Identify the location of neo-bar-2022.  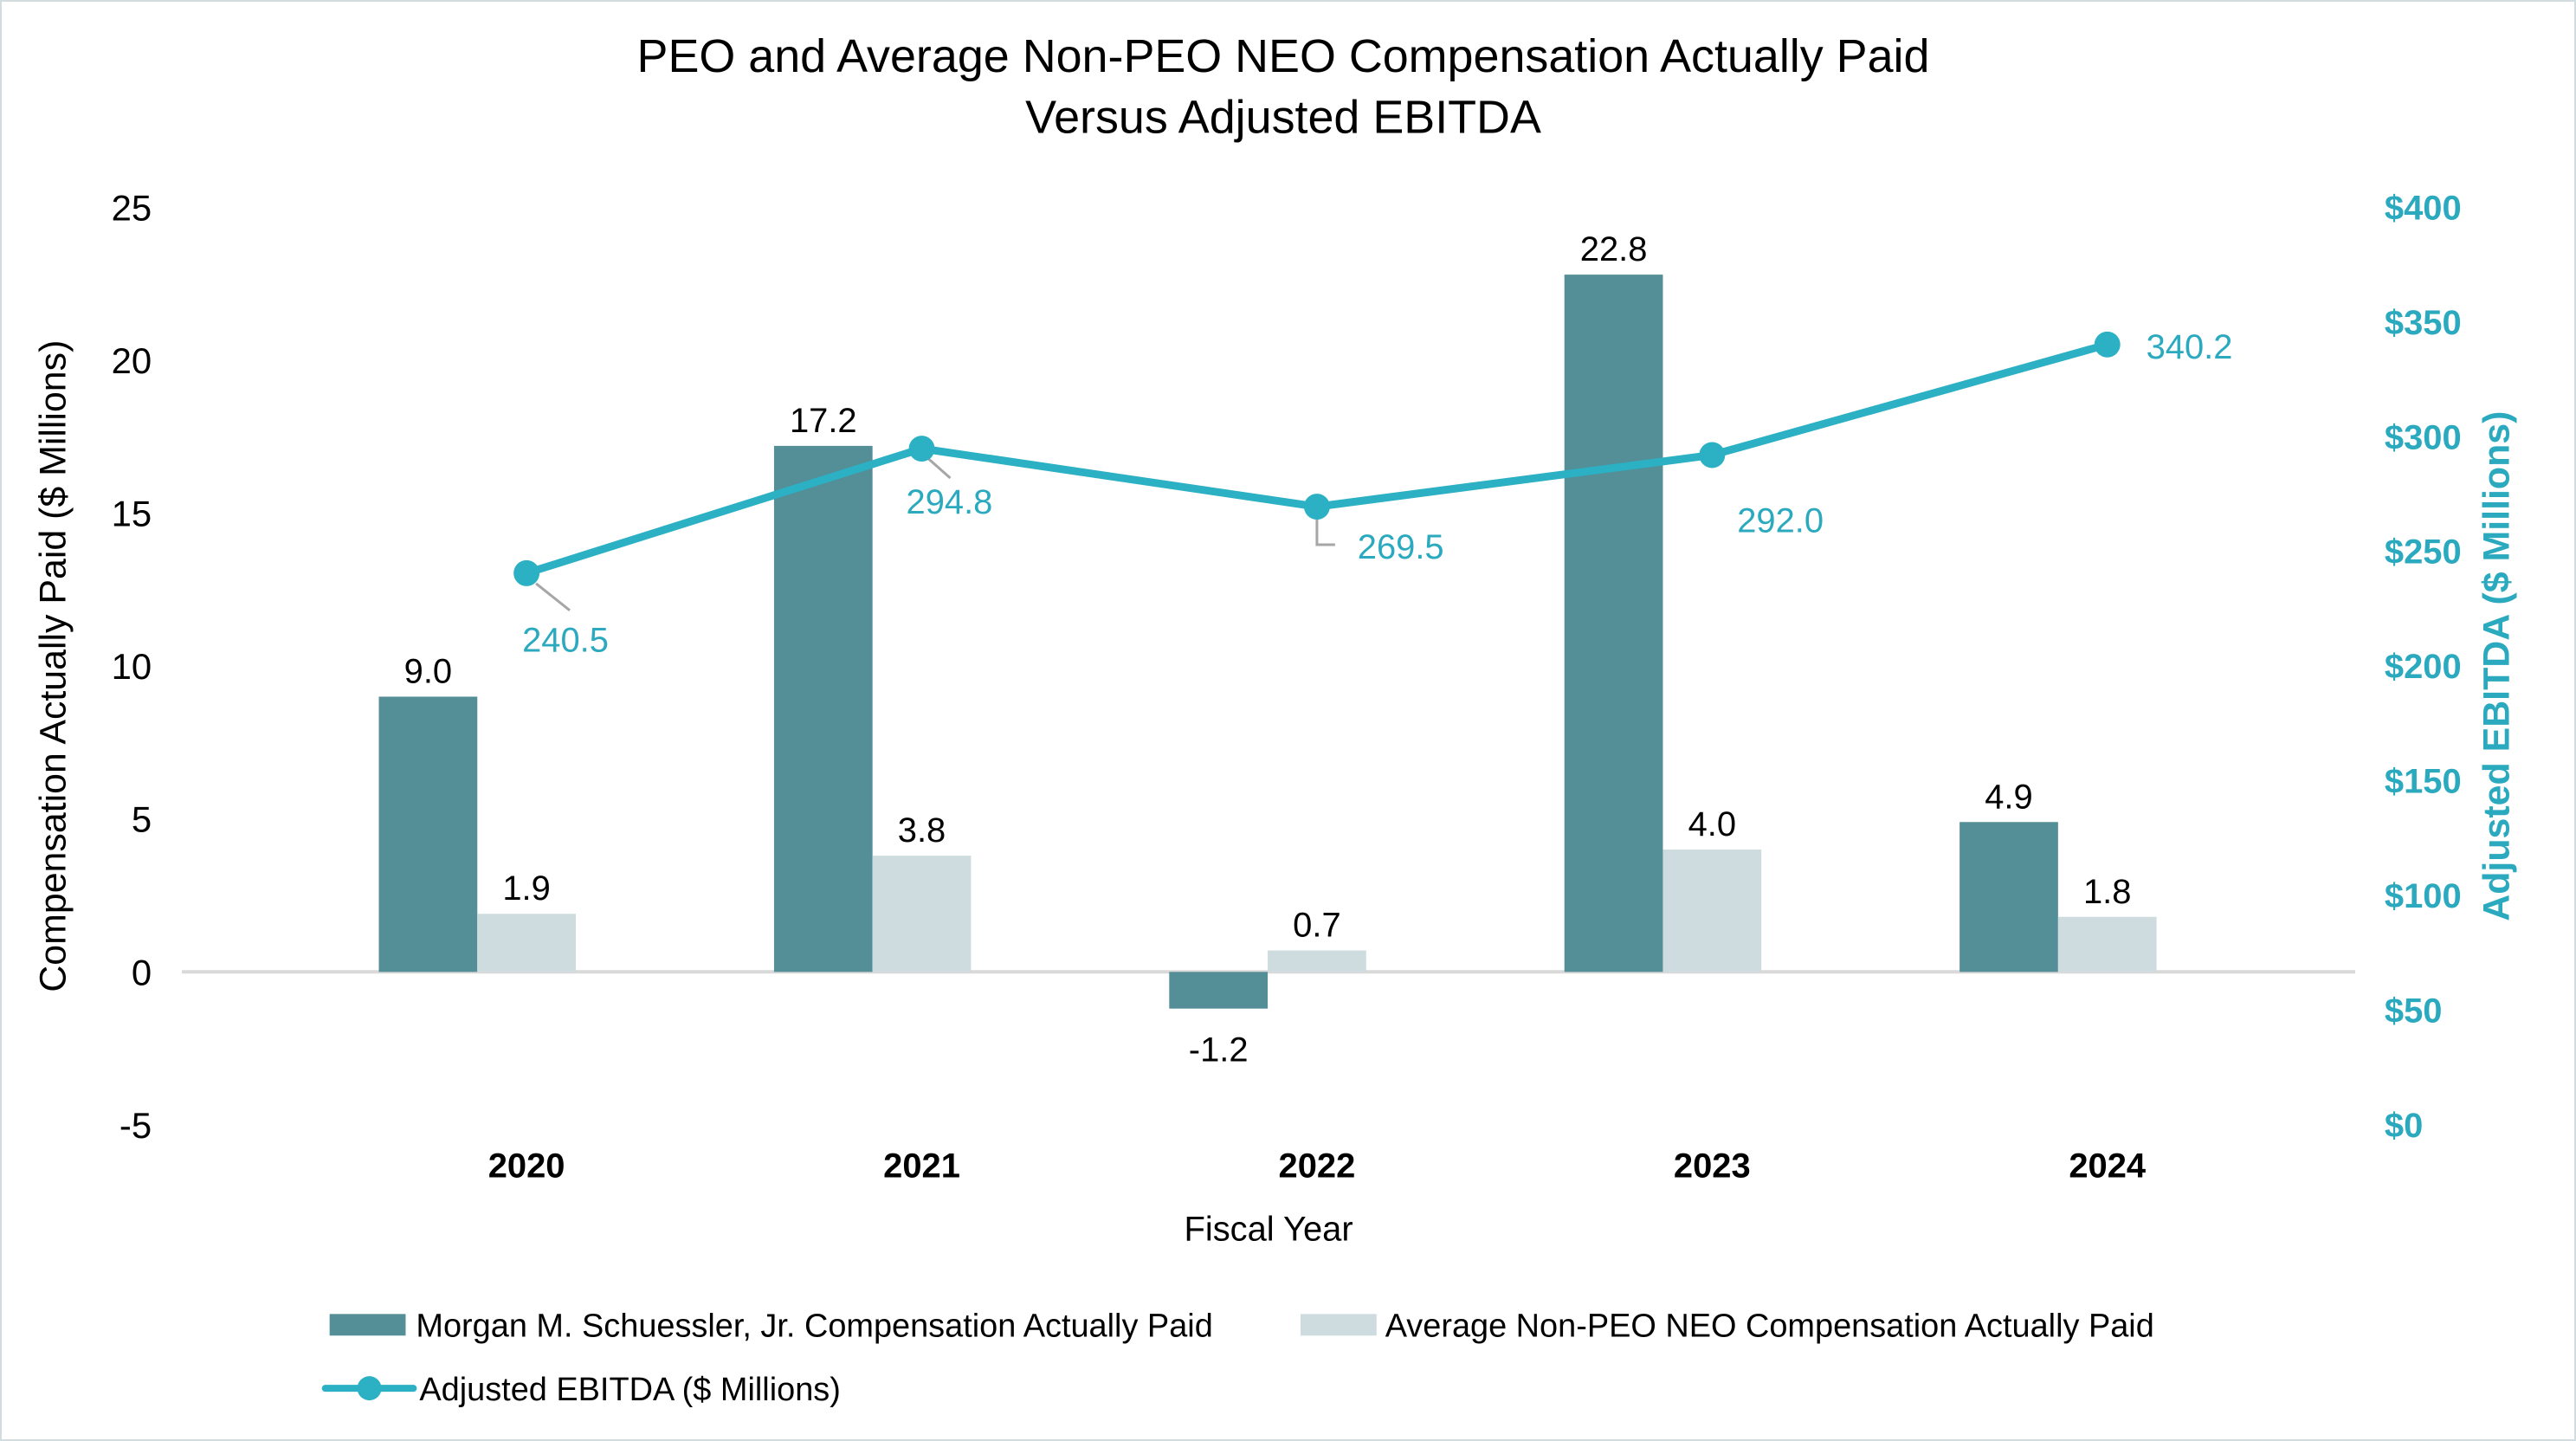
(1317, 961).